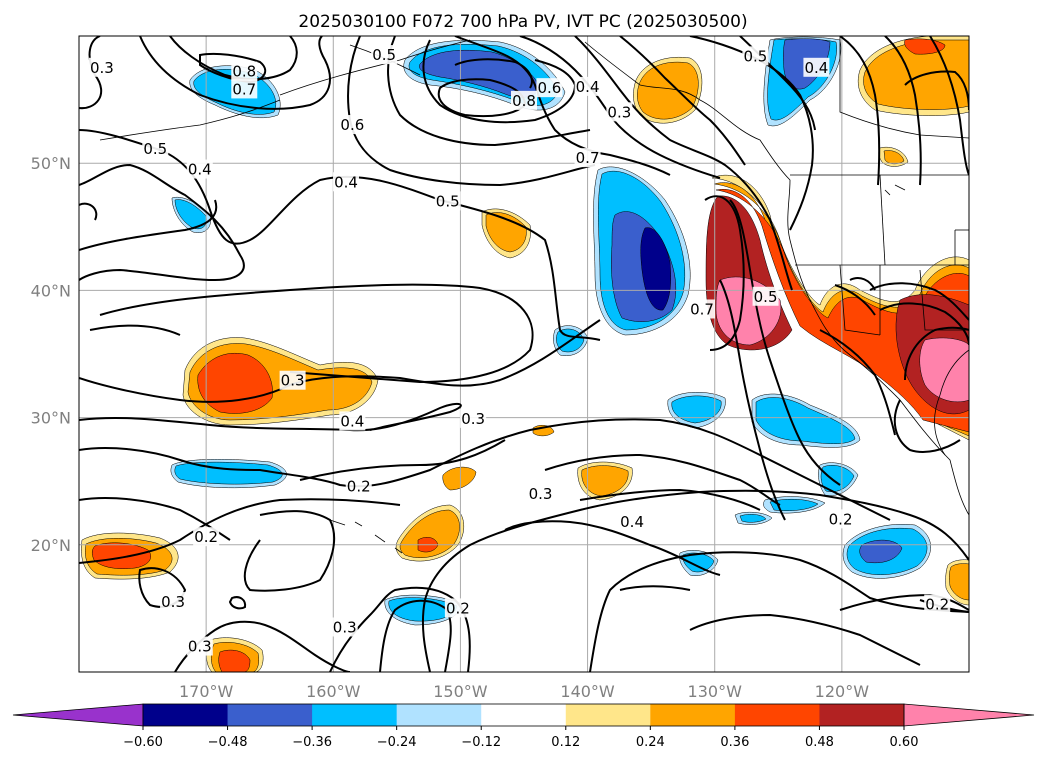  What do you see at coordinates (228, 742) in the screenshot?
I see `colorbar-label-1: −0.48` at bounding box center [228, 742].